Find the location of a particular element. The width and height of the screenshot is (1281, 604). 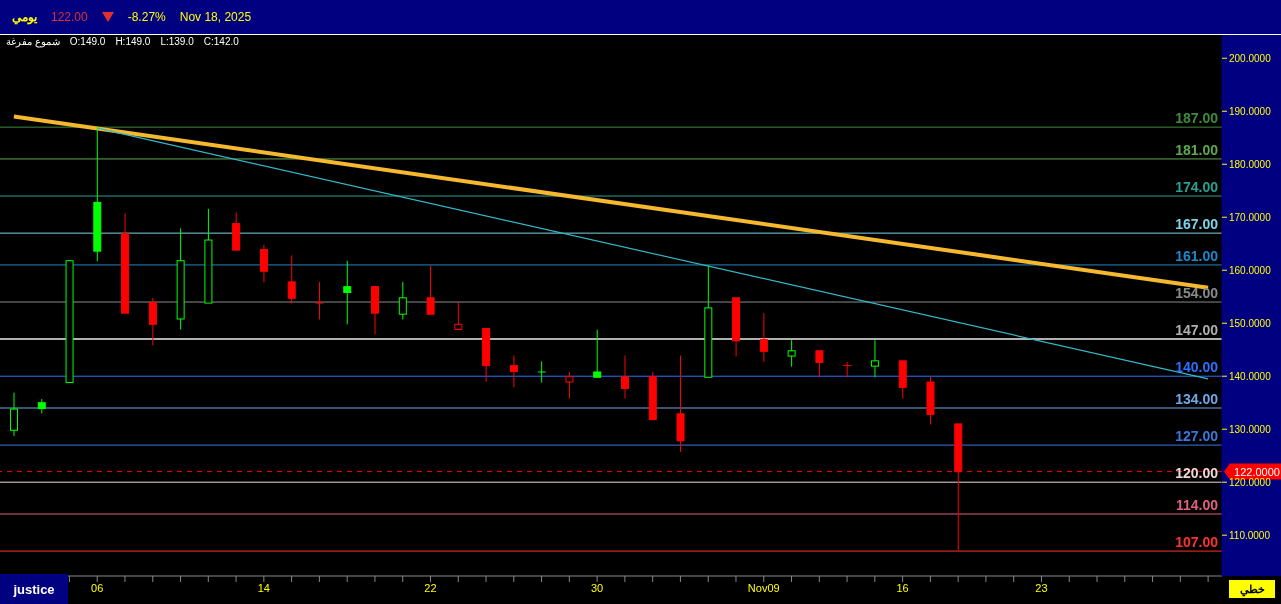

y-tick-label: 170.0000 is located at coordinates (1250, 217).